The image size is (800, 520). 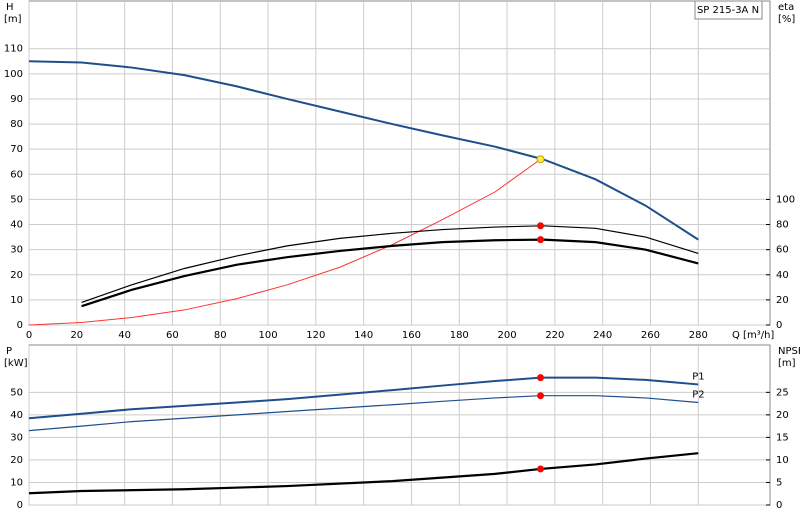 I want to click on y-tick-label: 90, so click(x=16, y=99).